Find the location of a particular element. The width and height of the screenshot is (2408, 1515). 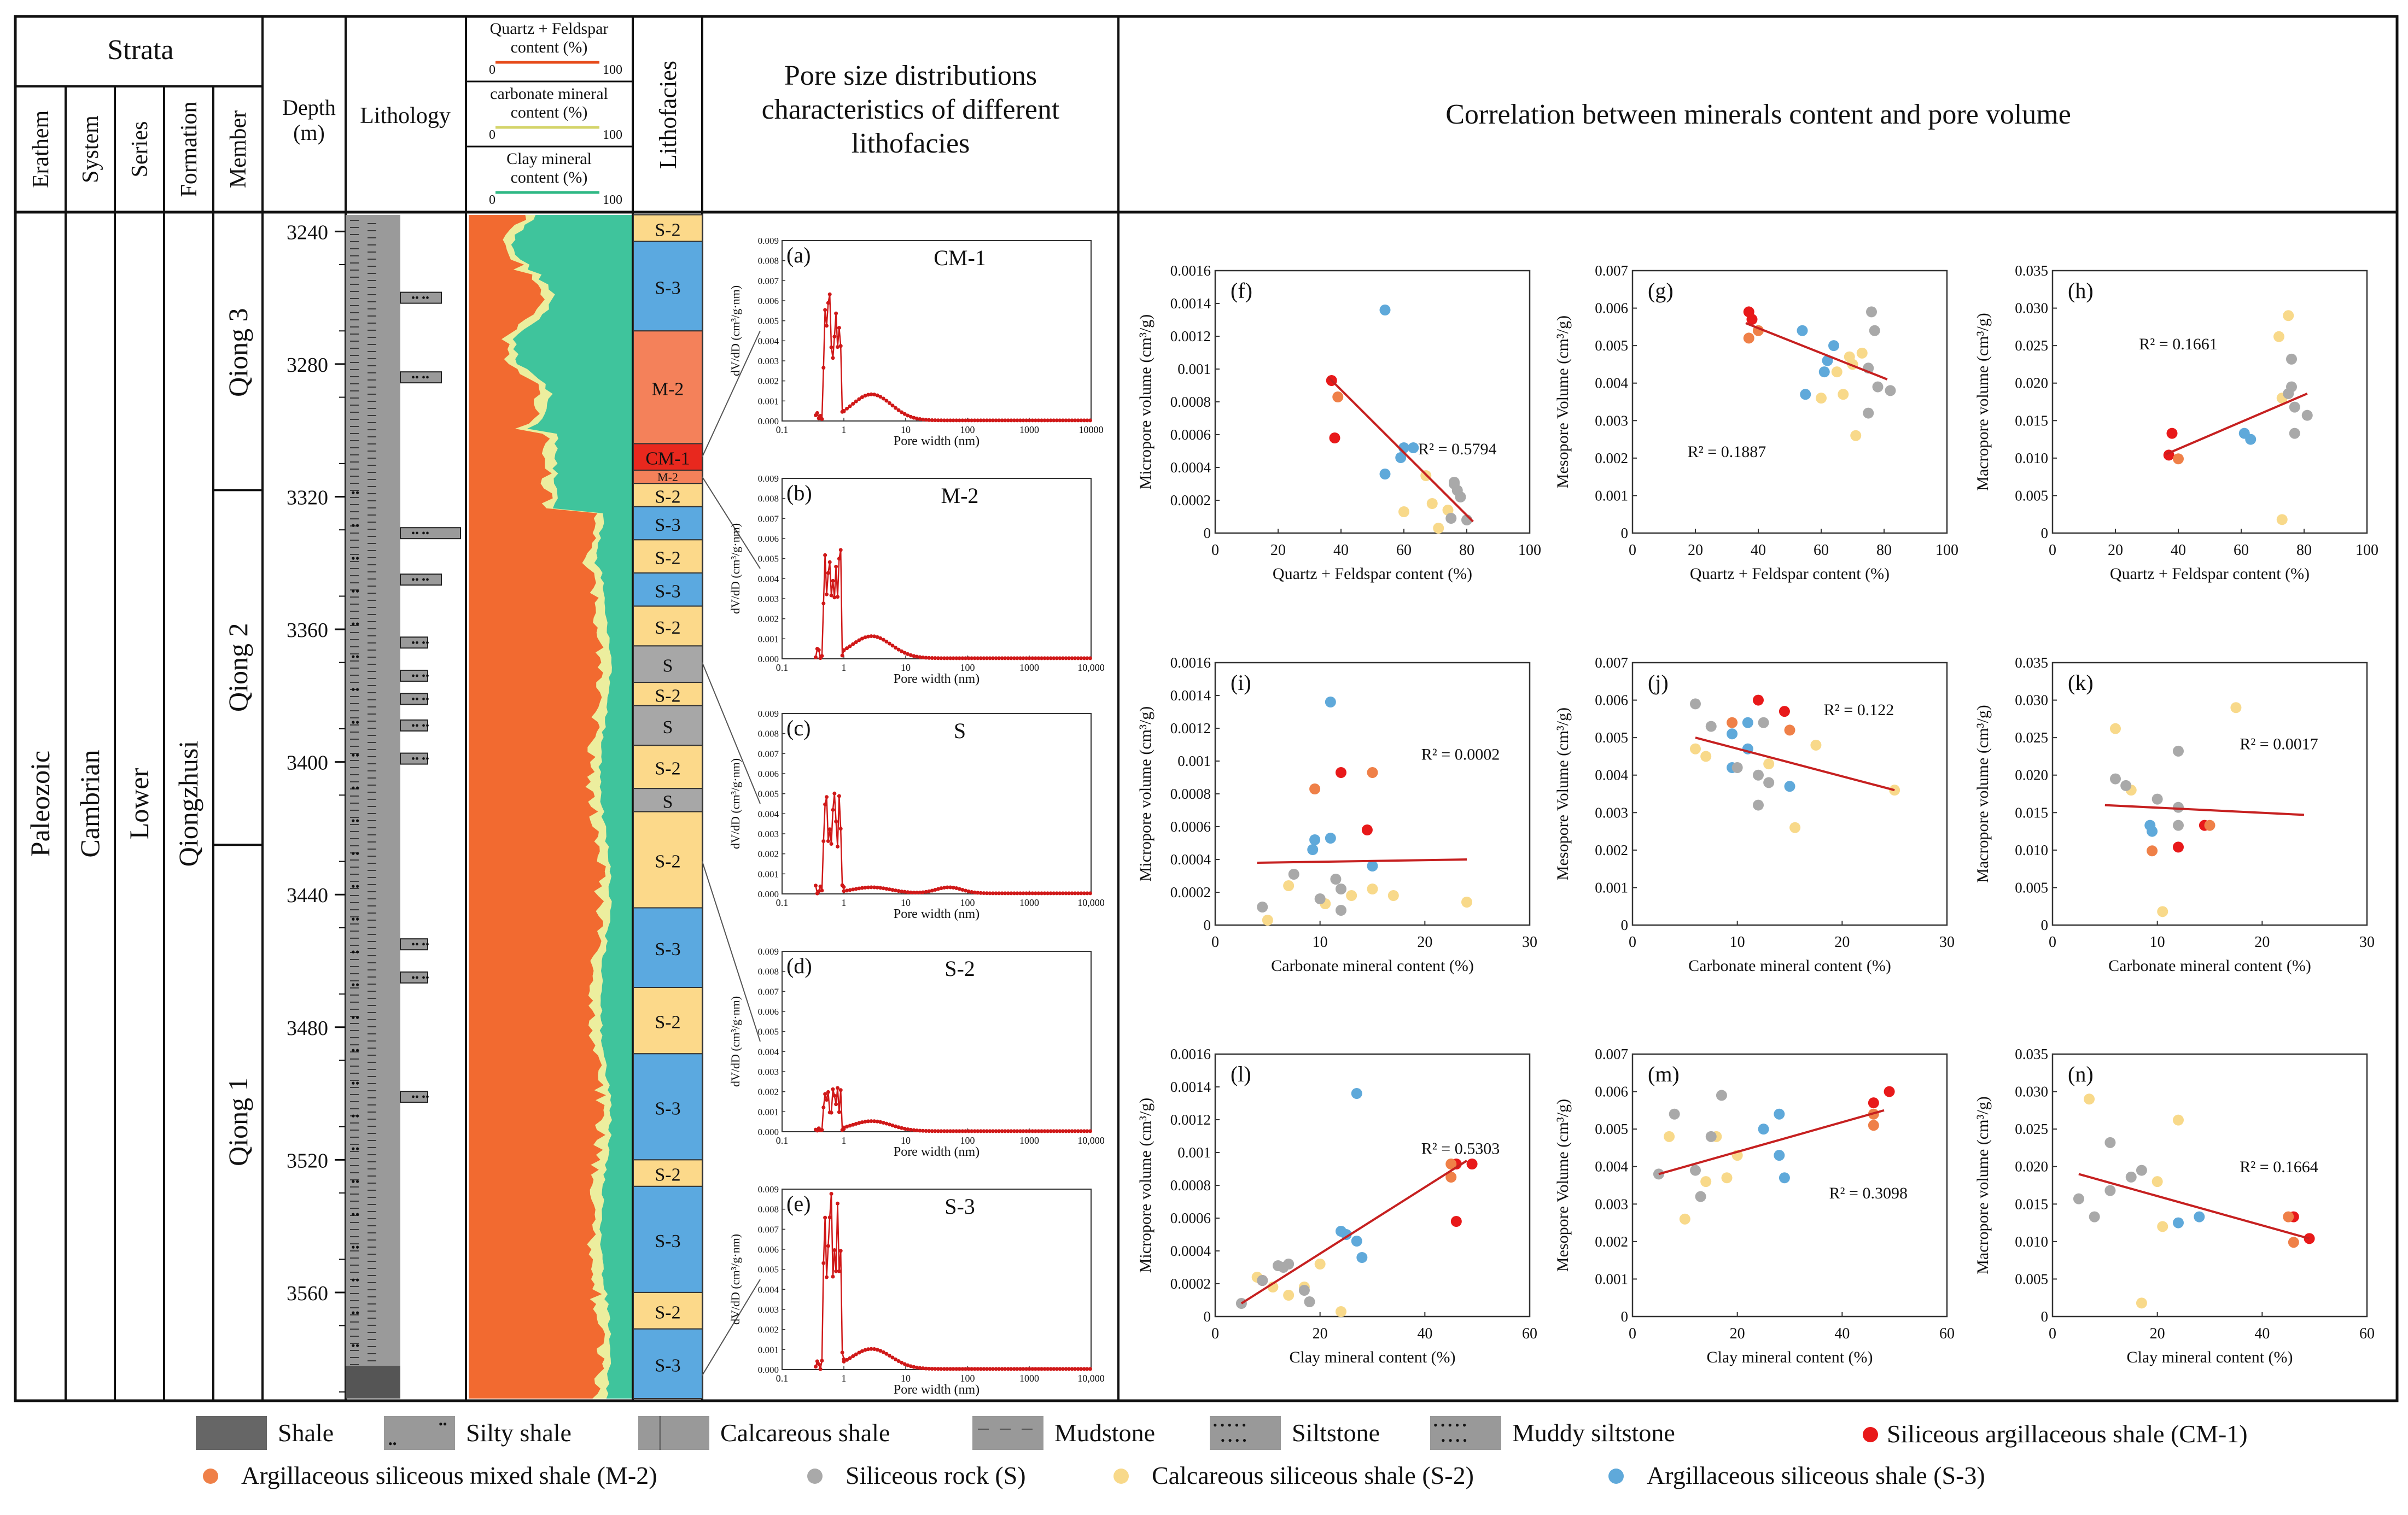

scatter-fit-line is located at coordinates (2194, 1206).